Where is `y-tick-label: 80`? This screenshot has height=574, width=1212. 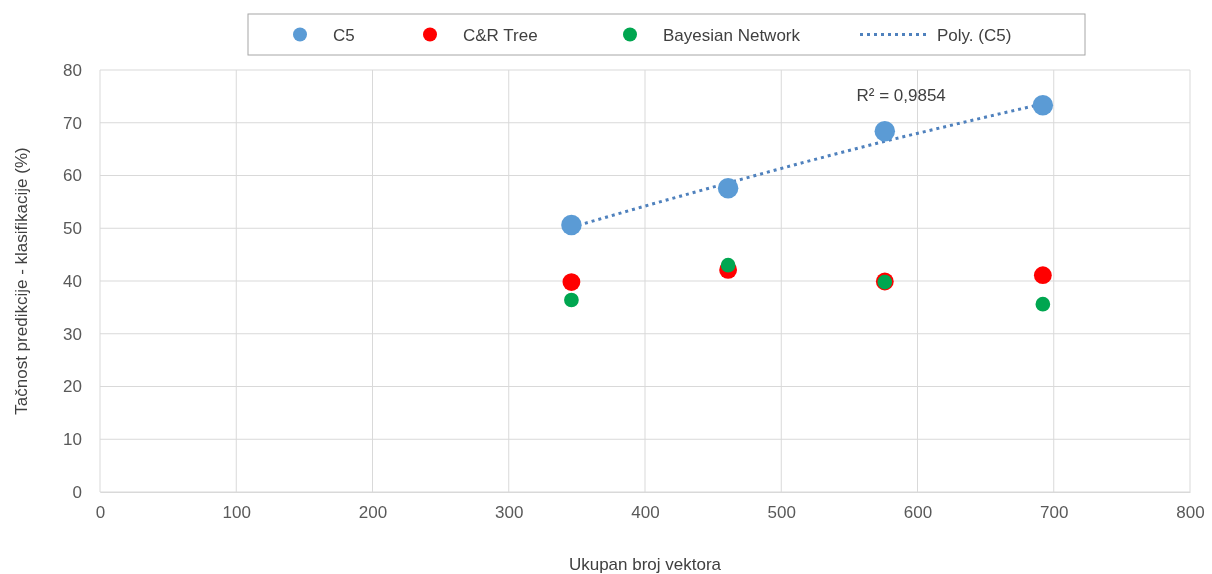 y-tick-label: 80 is located at coordinates (72, 70).